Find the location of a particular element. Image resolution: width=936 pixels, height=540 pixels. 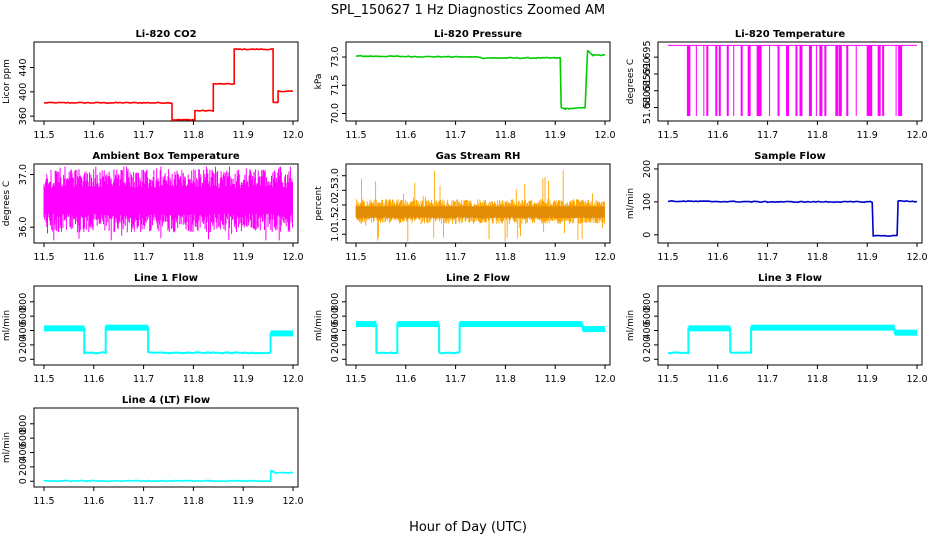

y-tick-label: 1.5 is located at coordinates (335, 219).